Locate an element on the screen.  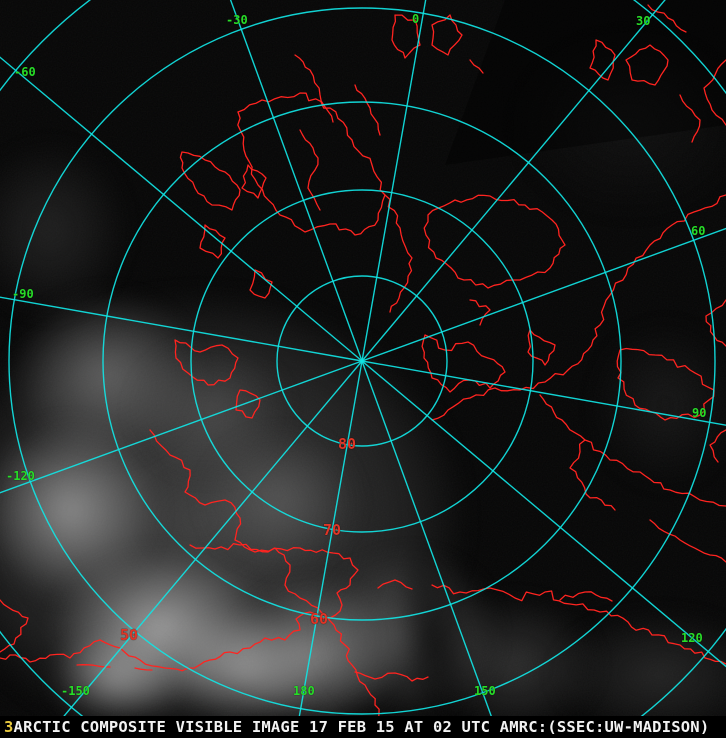
composite-seam is located at coordinates (585, 82).